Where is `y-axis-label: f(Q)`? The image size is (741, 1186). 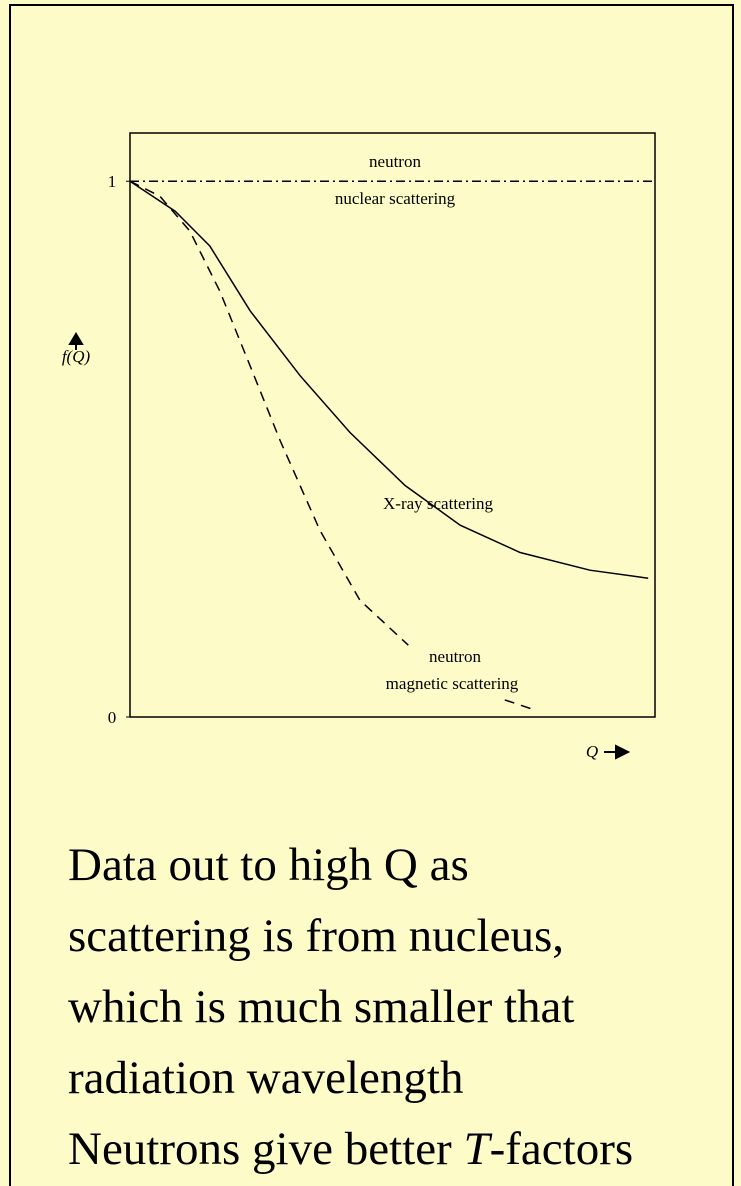
y-axis-label: f(Q) is located at coordinates (76, 356).